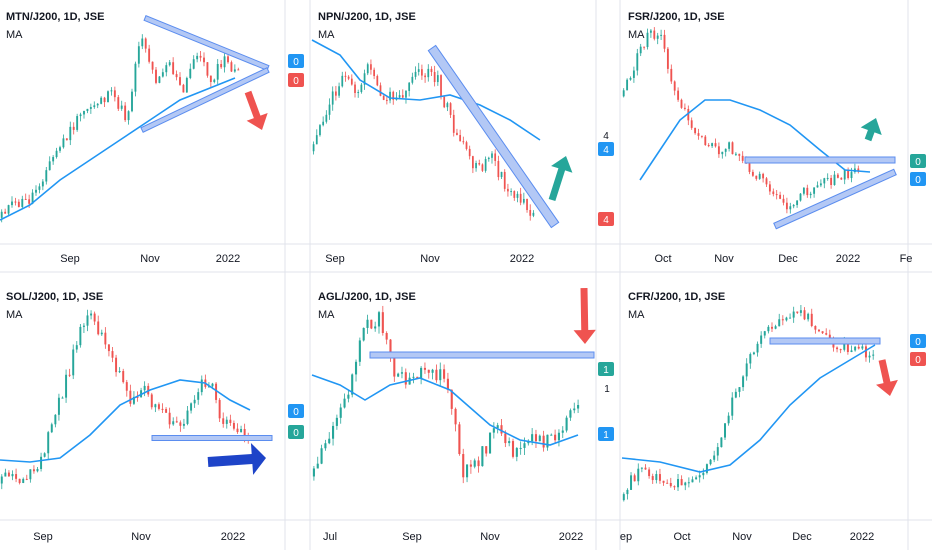 Image resolution: width=932 pixels, height=555 pixels. I want to click on chart-plot-npn, so click(442, 134).